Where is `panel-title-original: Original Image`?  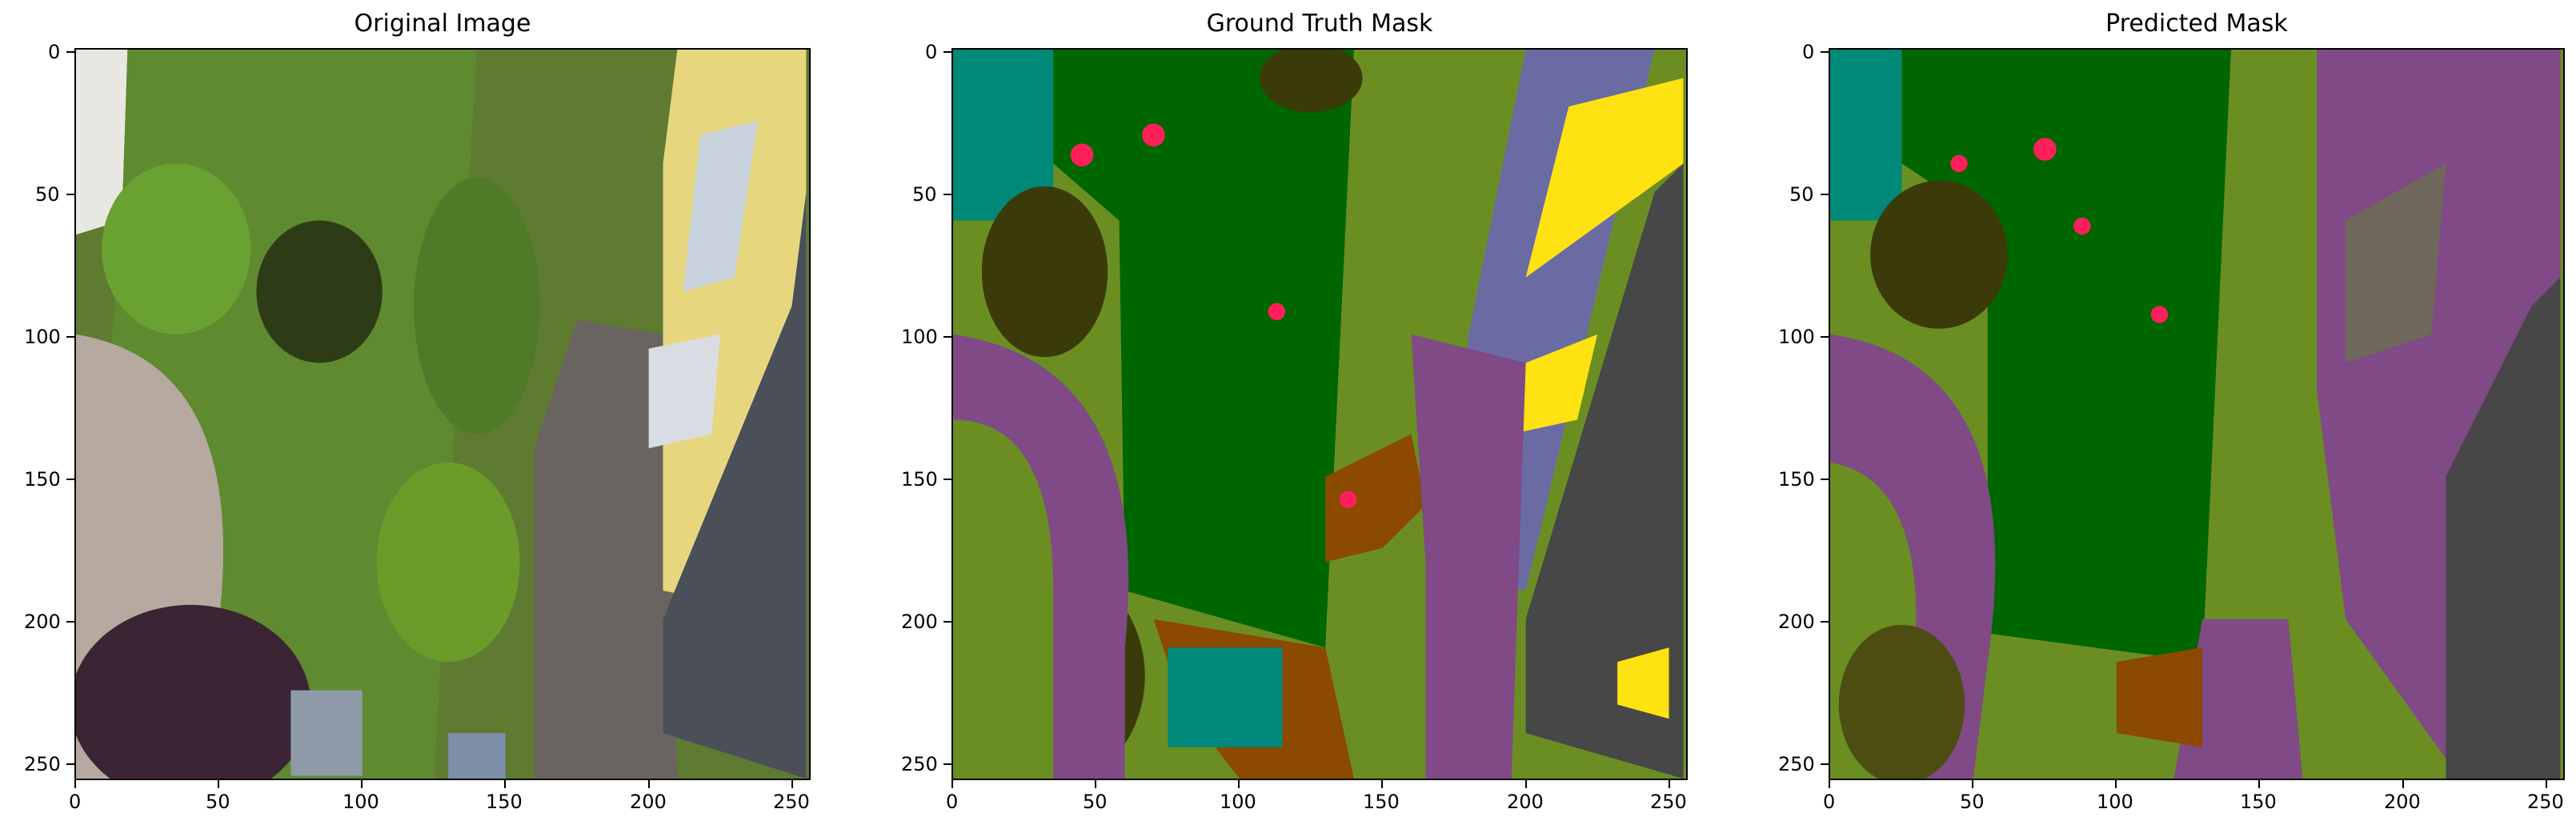
panel-title-original: Original Image is located at coordinates (442, 24).